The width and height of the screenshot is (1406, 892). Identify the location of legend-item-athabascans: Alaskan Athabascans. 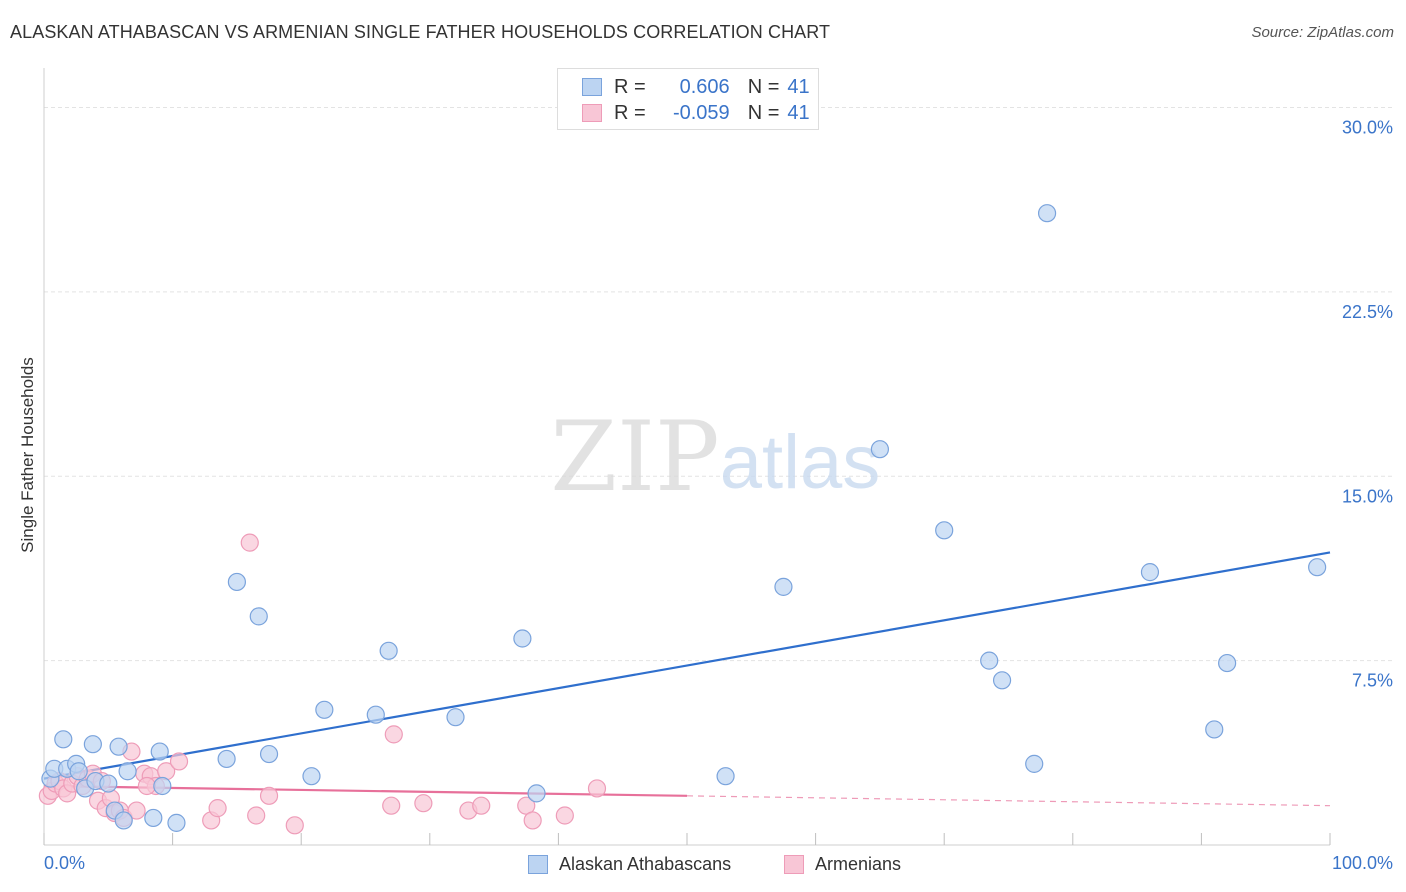
(629, 864).